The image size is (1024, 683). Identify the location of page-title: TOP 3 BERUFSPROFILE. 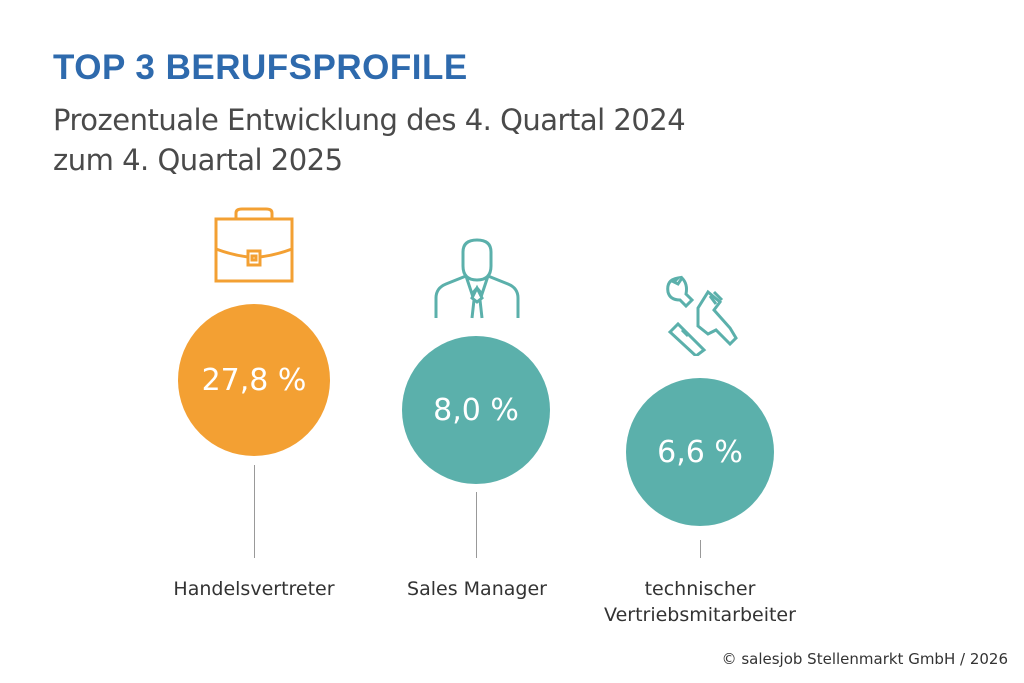
(260, 67).